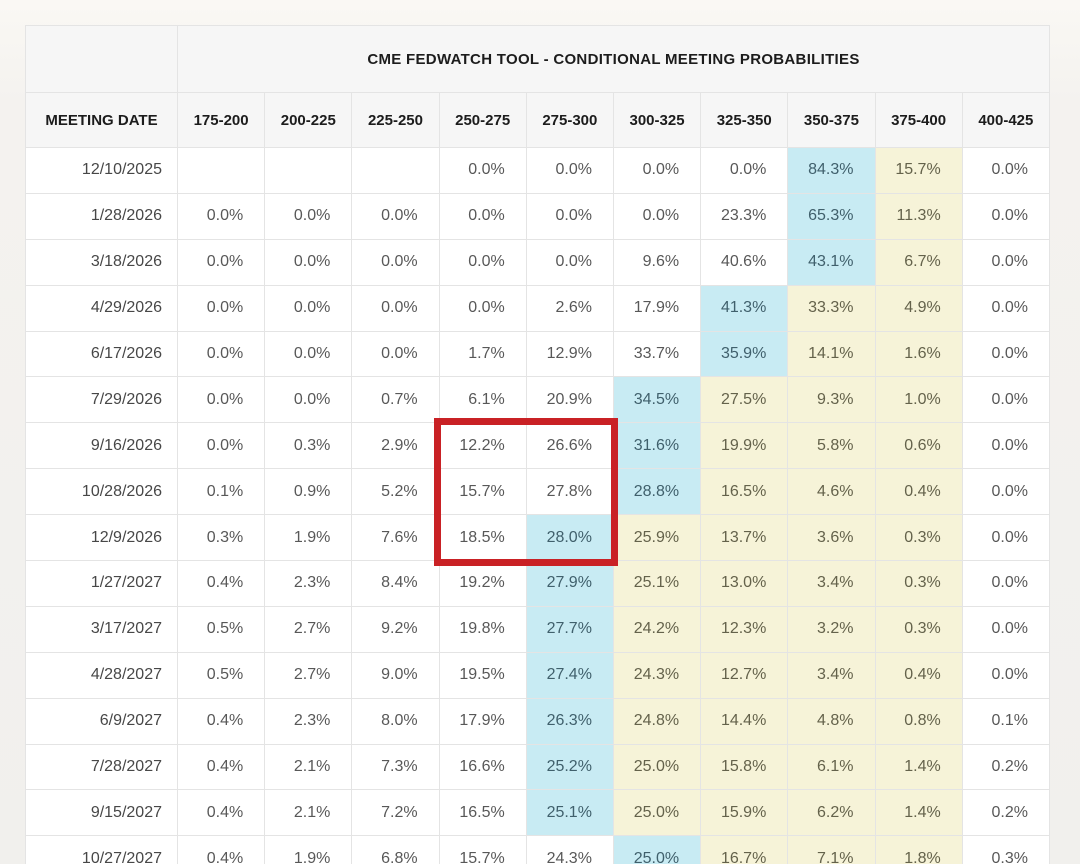 This screenshot has width=1080, height=864. Describe the element at coordinates (657, 721) in the screenshot. I see `probability-cell: 24.8%` at that location.